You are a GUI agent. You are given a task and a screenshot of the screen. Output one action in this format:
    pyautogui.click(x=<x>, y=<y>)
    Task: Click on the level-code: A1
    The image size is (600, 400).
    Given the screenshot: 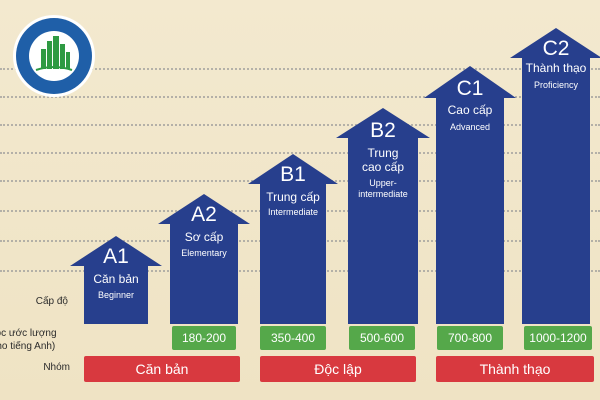 What is the action you would take?
    pyautogui.click(x=116, y=256)
    